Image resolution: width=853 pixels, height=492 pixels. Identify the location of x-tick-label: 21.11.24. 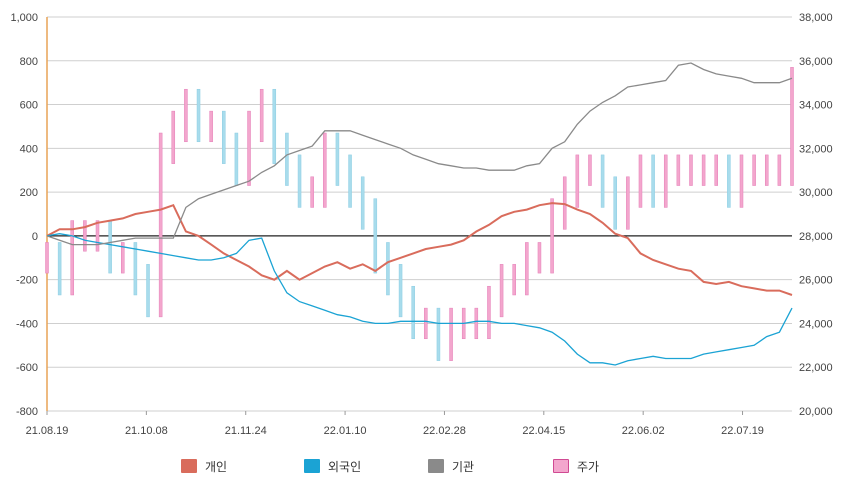
(246, 431).